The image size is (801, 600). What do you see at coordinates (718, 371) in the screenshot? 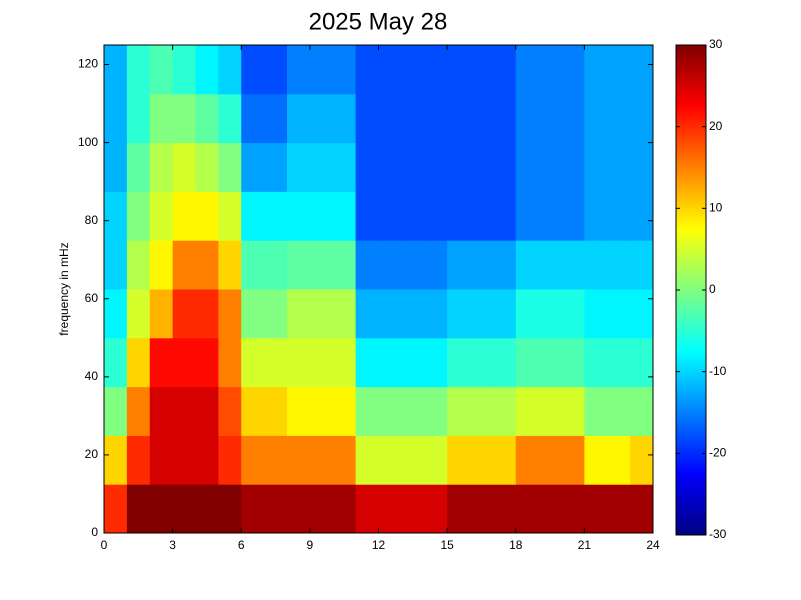
I see `colorbar-tick-label: -10` at bounding box center [718, 371].